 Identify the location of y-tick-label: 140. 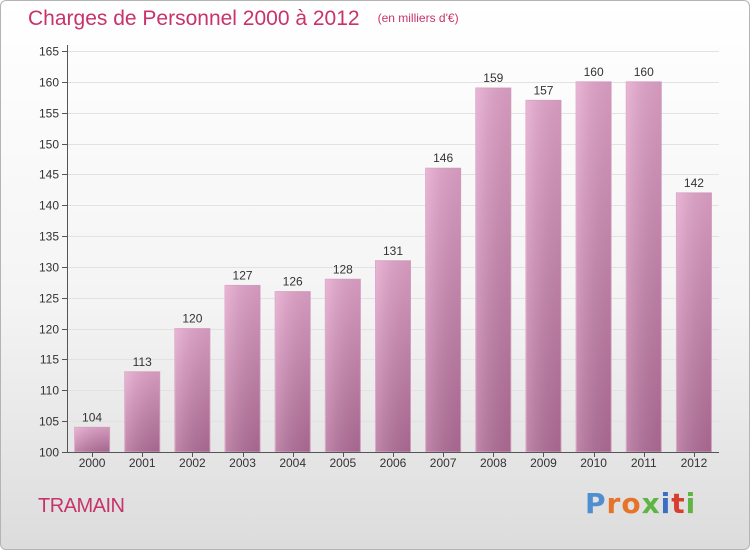
(49, 206).